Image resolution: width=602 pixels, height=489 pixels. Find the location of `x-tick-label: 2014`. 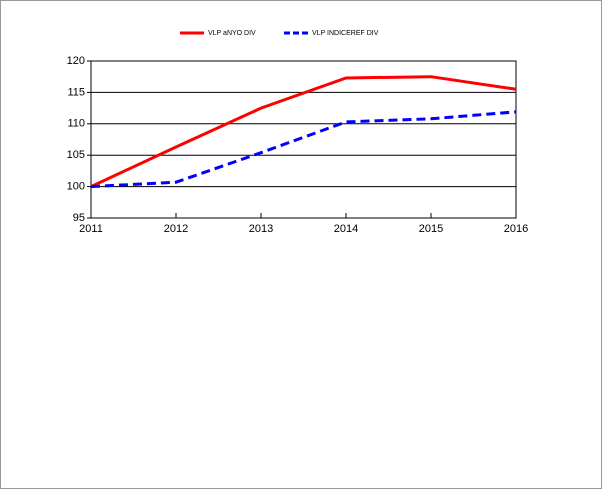

x-tick-label: 2014 is located at coordinates (346, 229).